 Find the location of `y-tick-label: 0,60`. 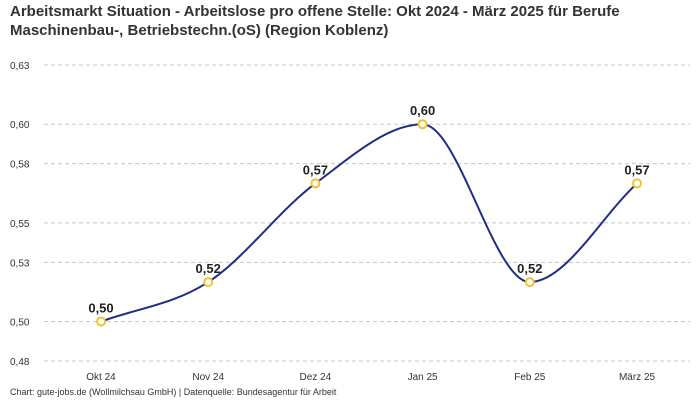

y-tick-label: 0,60 is located at coordinates (20, 125).